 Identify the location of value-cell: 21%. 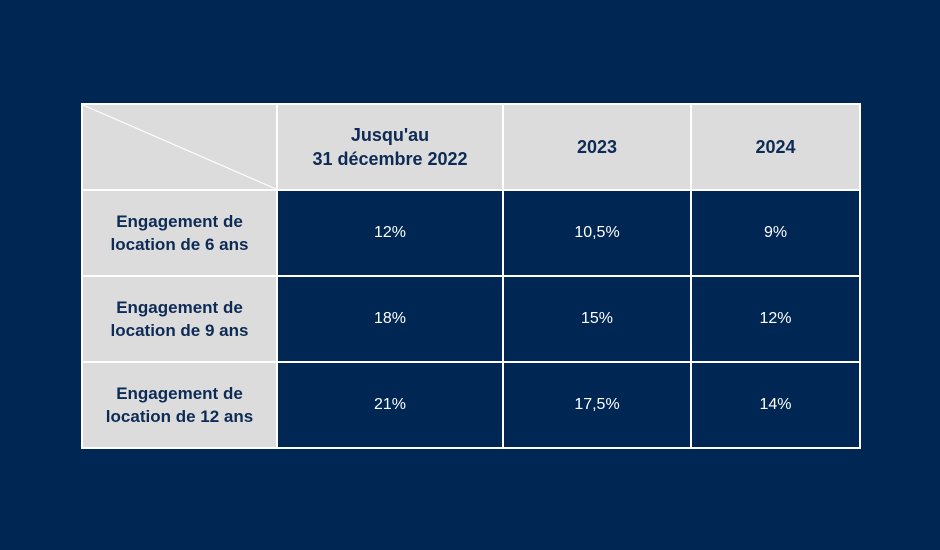
(390, 405).